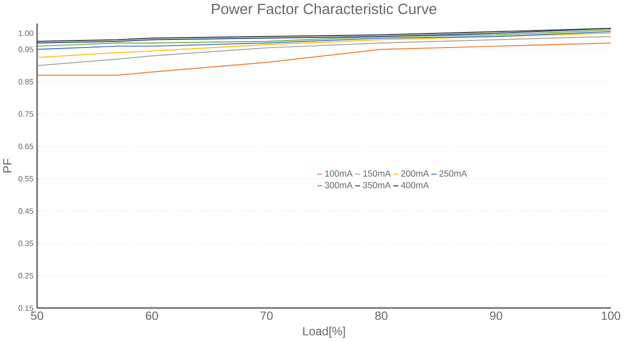  Describe the element at coordinates (339, 173) in the screenshot. I see `legend-label: 100mA` at that location.